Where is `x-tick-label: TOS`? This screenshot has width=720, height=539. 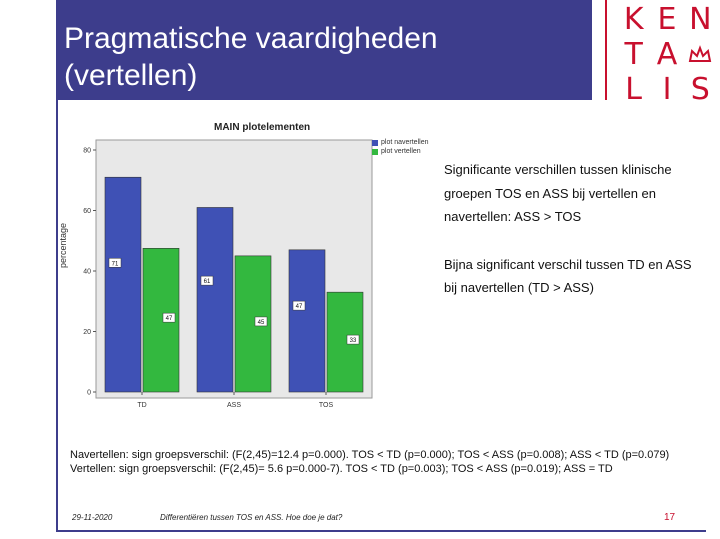 x-tick-label: TOS is located at coordinates (326, 405).